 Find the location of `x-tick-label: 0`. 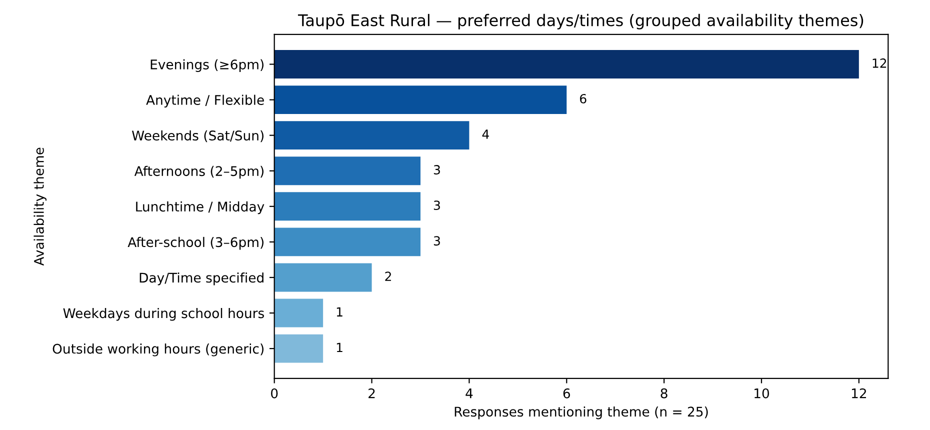

x-tick-label: 0 is located at coordinates (274, 393).